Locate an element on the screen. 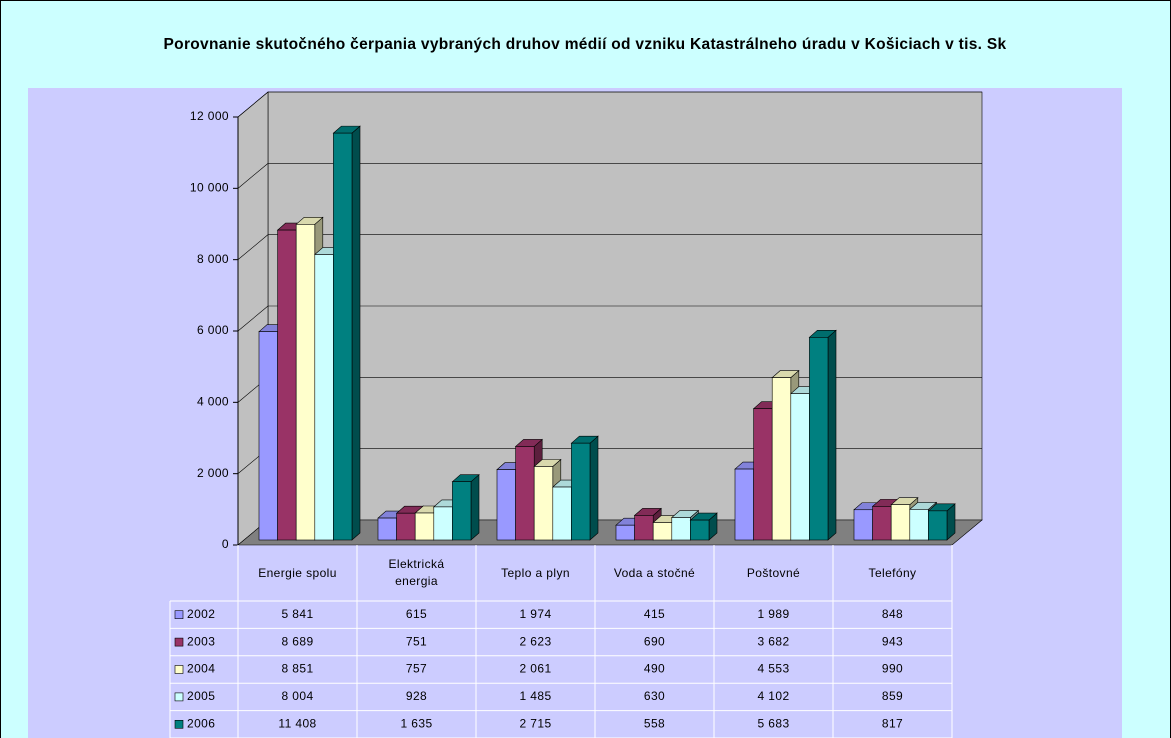  y-tick-label: 12 000 is located at coordinates (209, 116).